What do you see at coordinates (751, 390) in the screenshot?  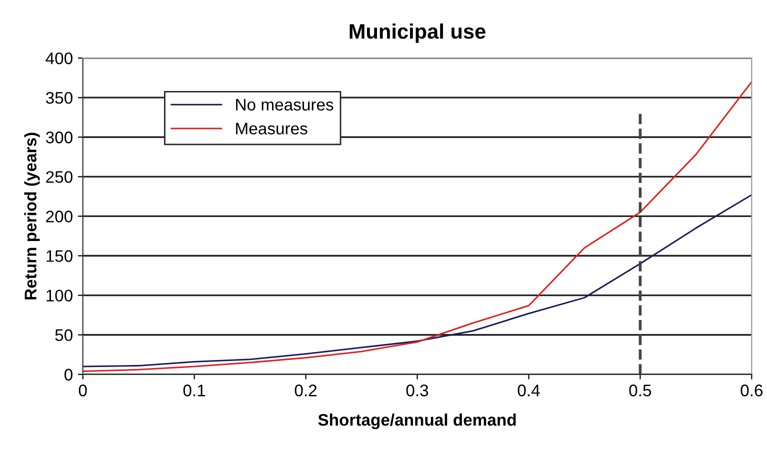 I see `x-tick-label: 0.6` at bounding box center [751, 390].